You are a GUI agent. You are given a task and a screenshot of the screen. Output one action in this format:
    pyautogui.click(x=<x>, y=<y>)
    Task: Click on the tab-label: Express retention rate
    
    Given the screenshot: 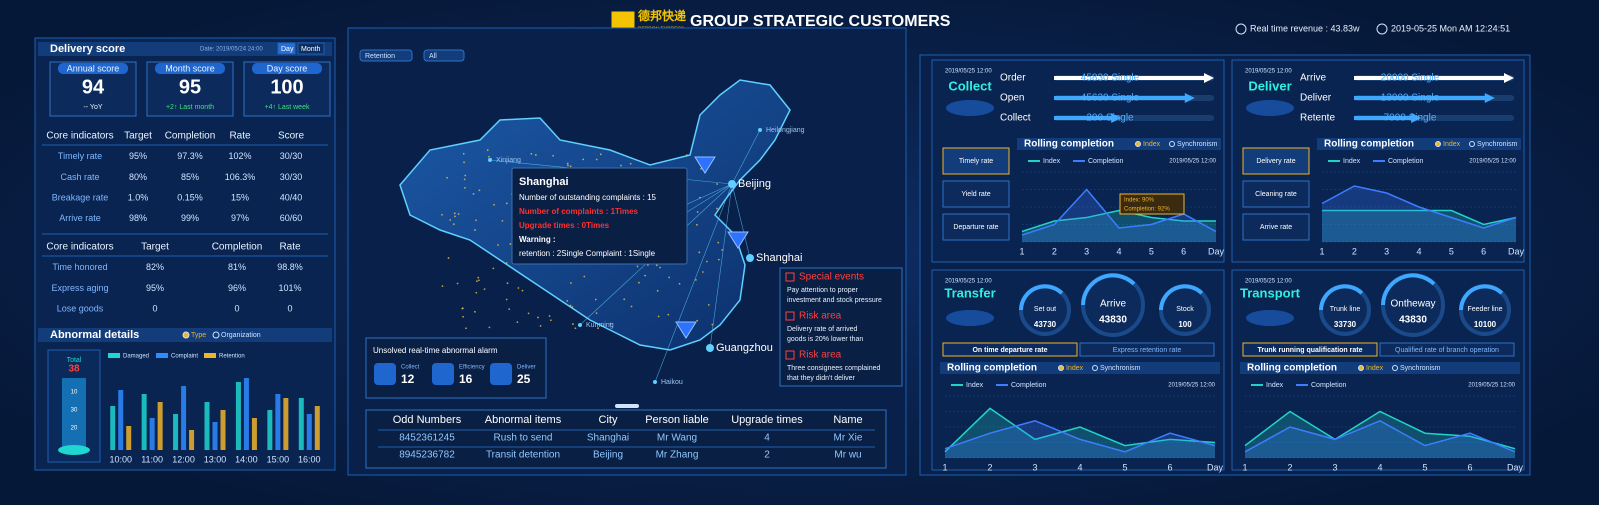 What is the action you would take?
    pyautogui.click(x=1147, y=350)
    